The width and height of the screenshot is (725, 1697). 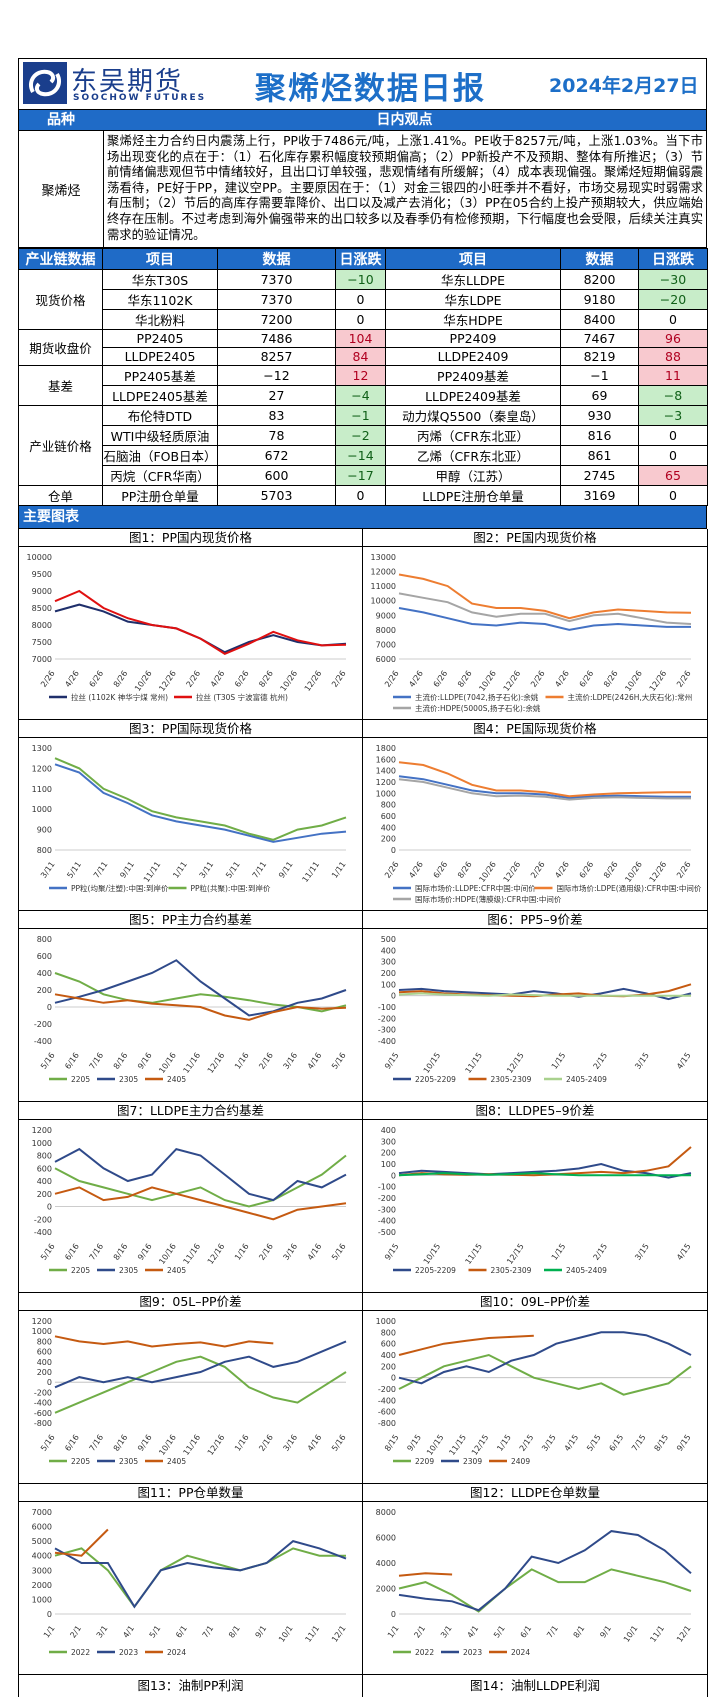 What do you see at coordinates (363, 320) in the screenshot?
I see `table-row: 华北粉料 7200 0 华东HDPE 8400 0` at bounding box center [363, 320].